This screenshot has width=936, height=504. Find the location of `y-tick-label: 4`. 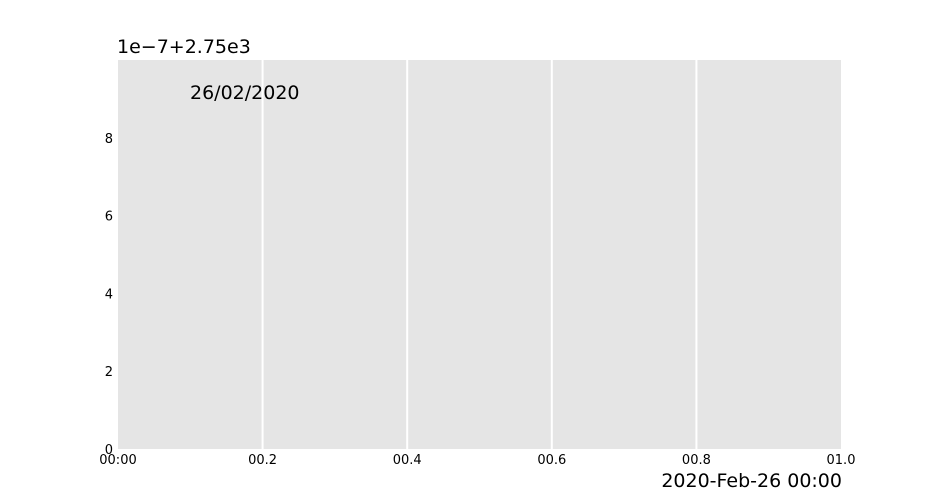

y-tick-label: 4 is located at coordinates (109, 294).